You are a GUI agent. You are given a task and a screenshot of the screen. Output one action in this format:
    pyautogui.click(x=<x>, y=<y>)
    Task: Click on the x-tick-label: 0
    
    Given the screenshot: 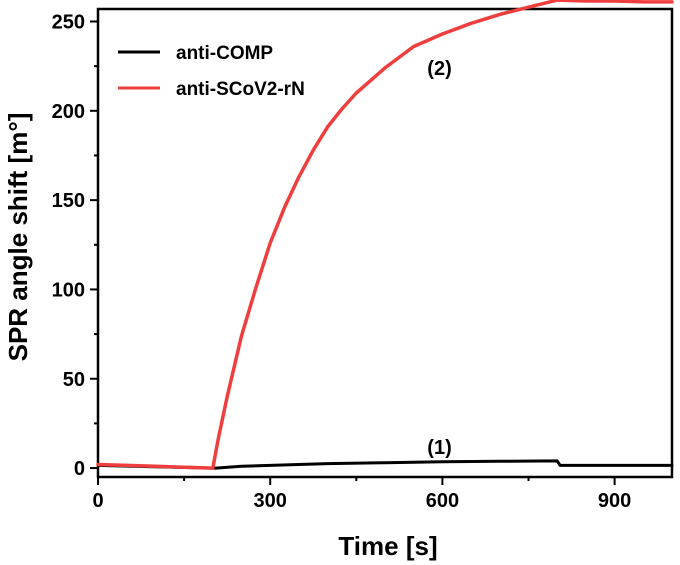 What is the action you would take?
    pyautogui.click(x=97, y=501)
    